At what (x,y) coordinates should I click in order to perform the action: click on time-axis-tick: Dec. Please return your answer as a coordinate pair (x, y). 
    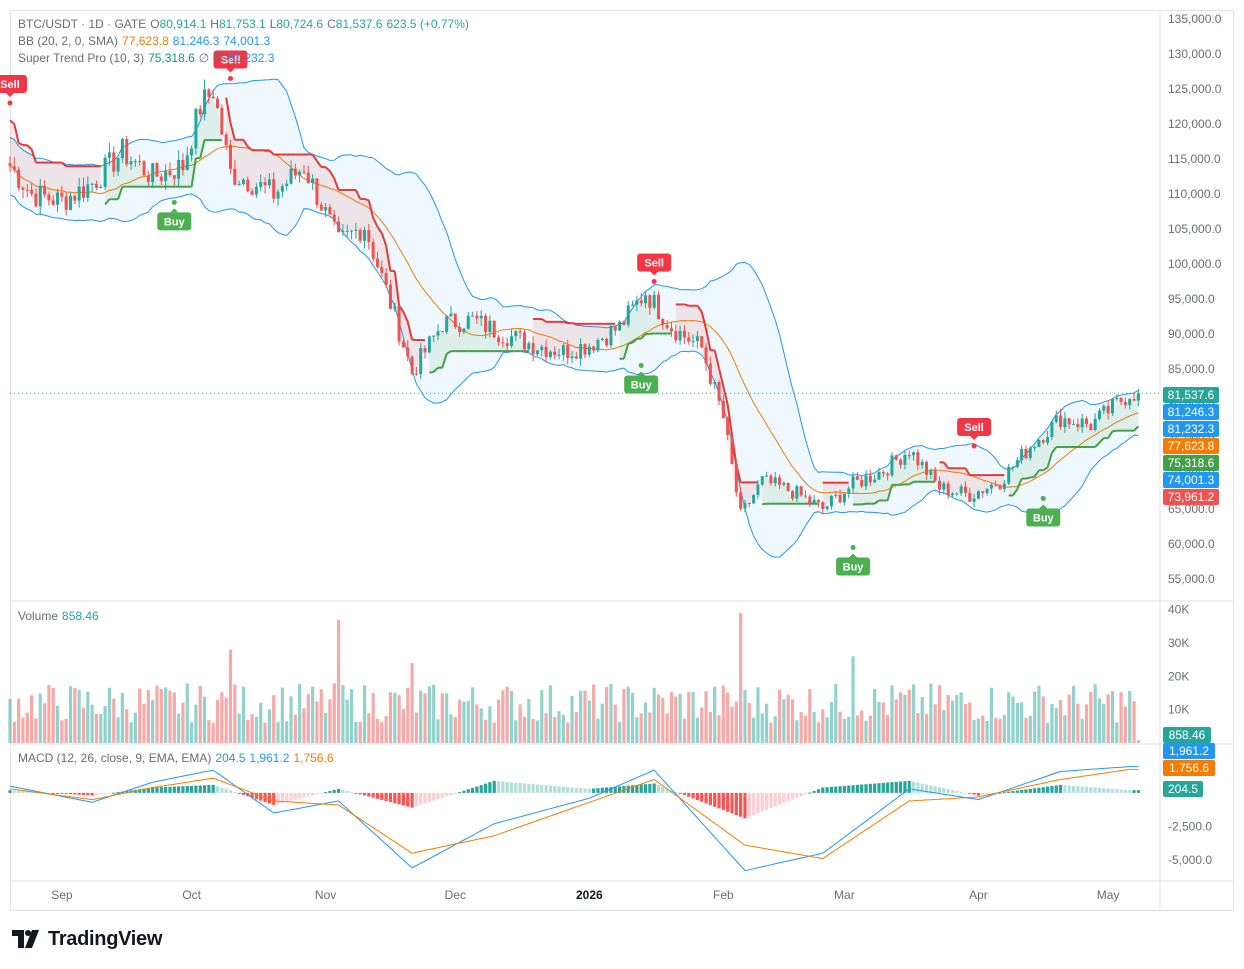
    Looking at the image, I should click on (455, 895).